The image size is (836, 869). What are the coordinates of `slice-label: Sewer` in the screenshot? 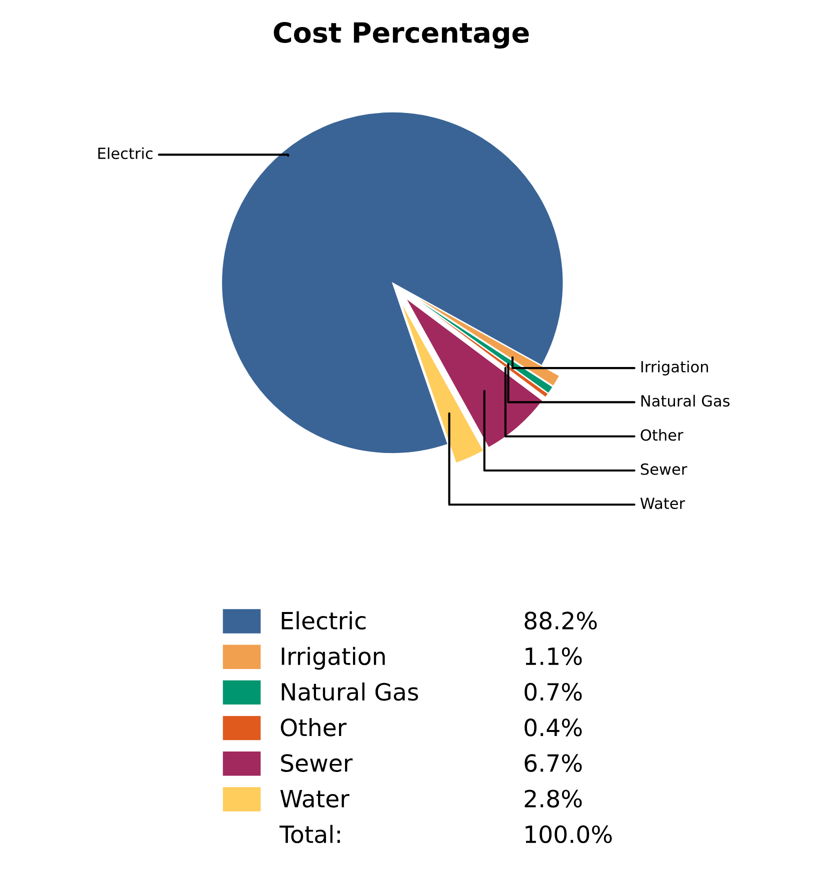 It's located at (664, 469).